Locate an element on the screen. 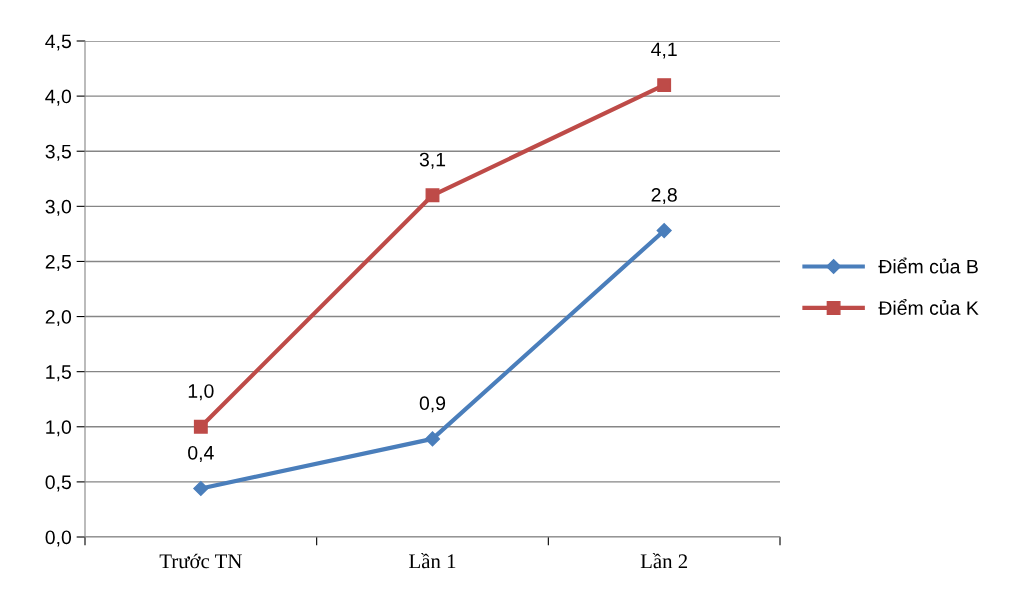 The image size is (1021, 595). y-tick-label: 1,5 is located at coordinates (58, 373).